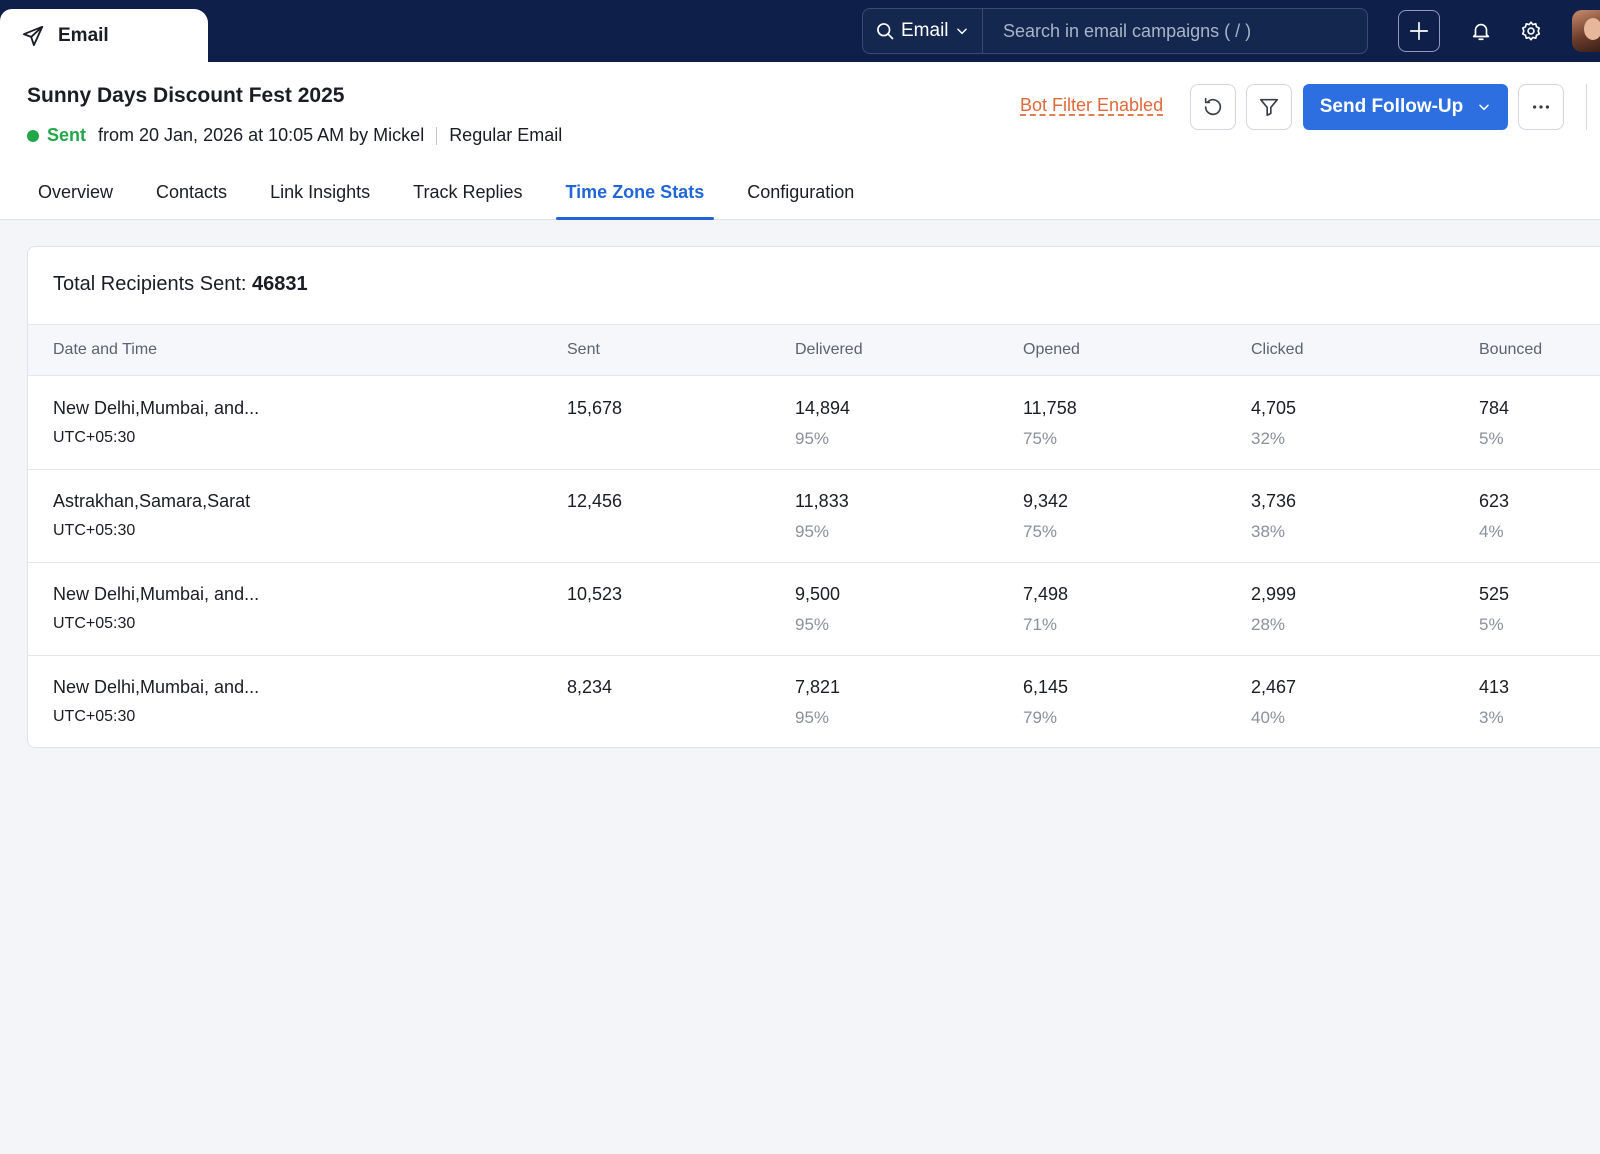  Describe the element at coordinates (186, 95) in the screenshot. I see `page-title: Sunny Days Discount Fest 2025` at that location.